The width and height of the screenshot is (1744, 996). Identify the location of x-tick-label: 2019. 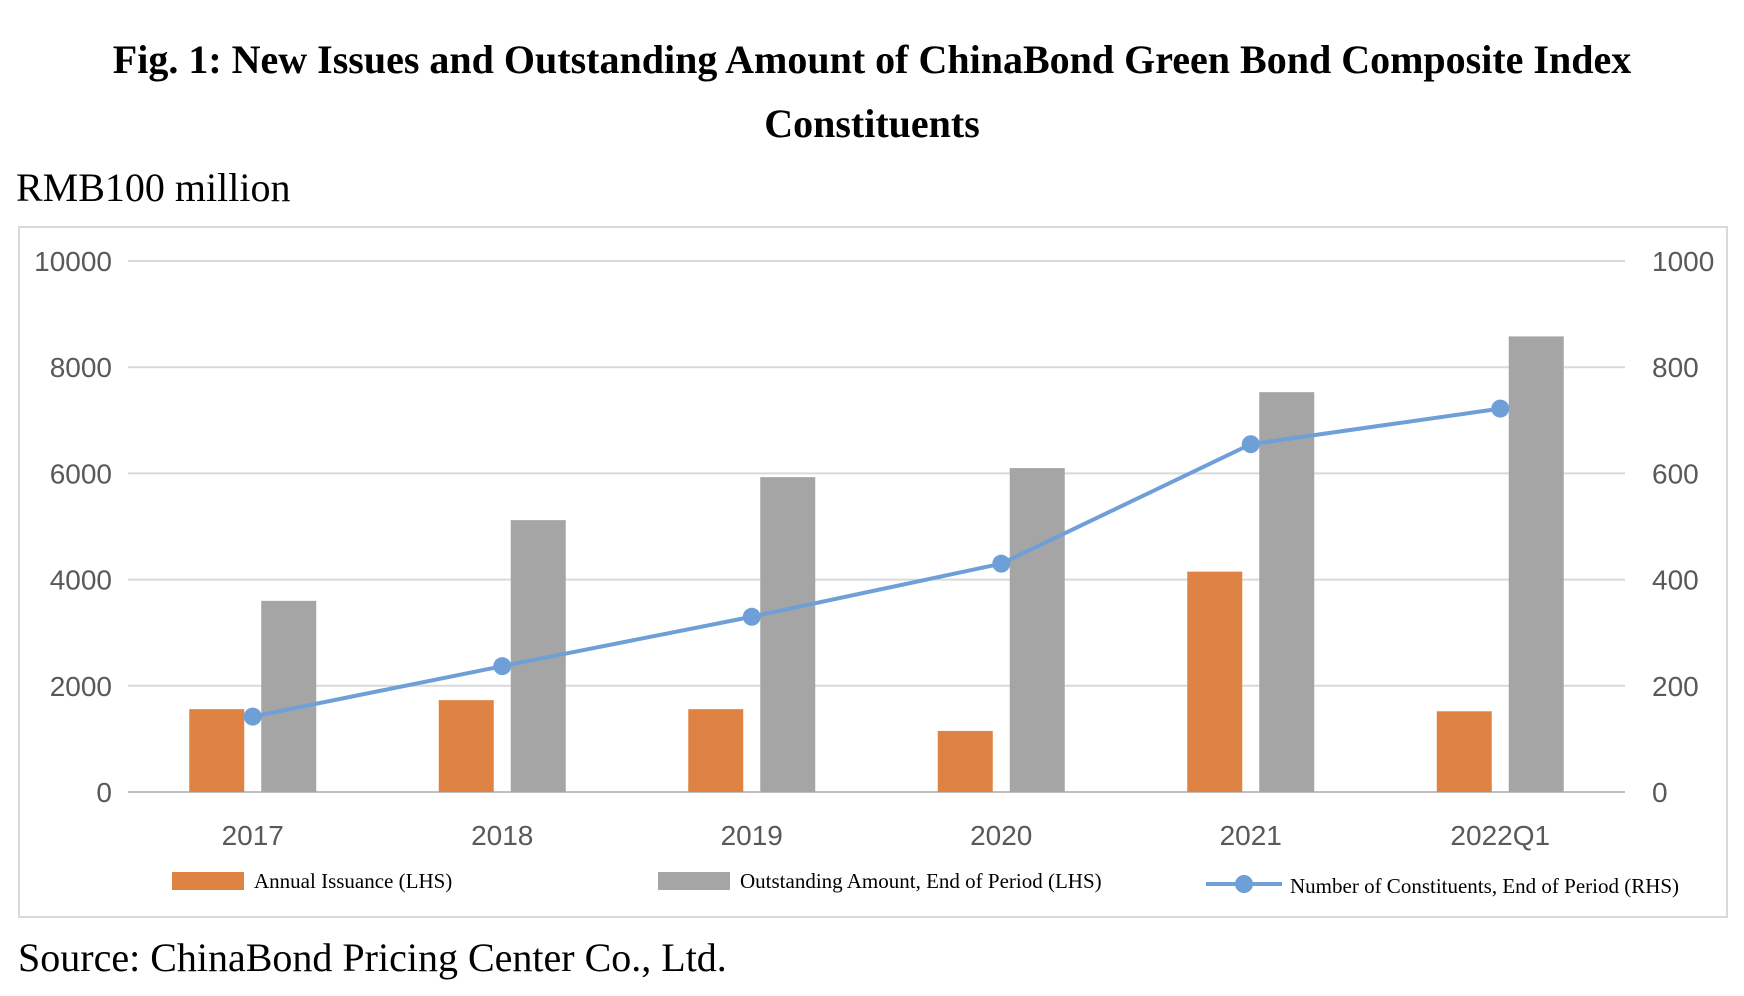
(752, 835).